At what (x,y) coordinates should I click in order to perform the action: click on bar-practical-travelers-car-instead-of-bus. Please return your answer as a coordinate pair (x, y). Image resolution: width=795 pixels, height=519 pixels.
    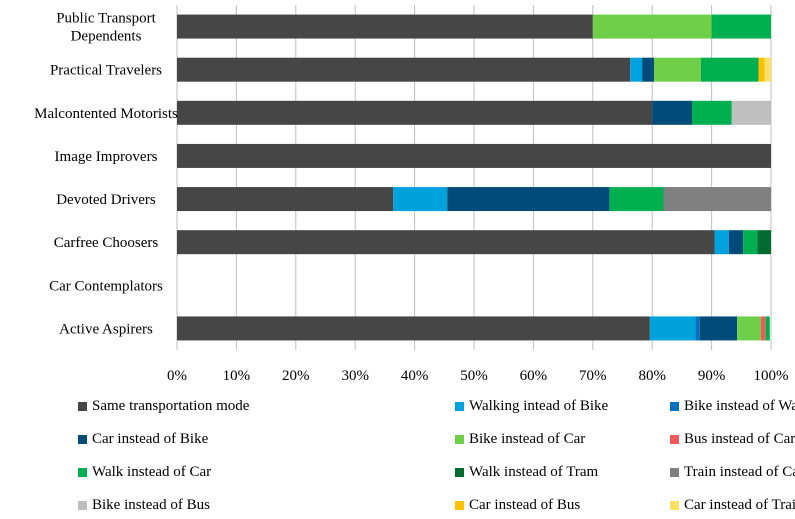
    Looking at the image, I should click on (761, 69).